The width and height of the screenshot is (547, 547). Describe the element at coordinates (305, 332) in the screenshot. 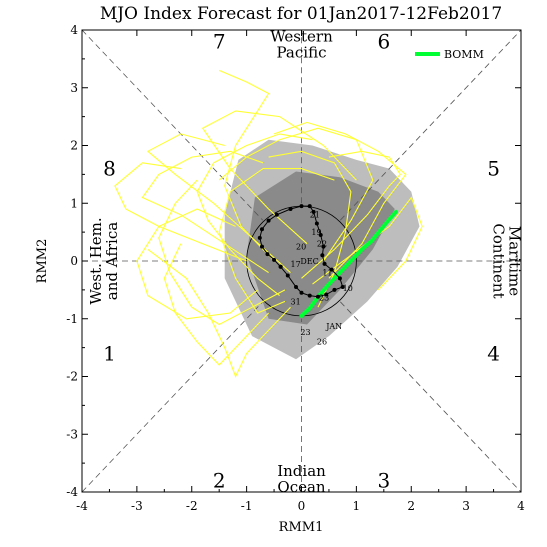

I see `observed-day-label-10: 23` at that location.